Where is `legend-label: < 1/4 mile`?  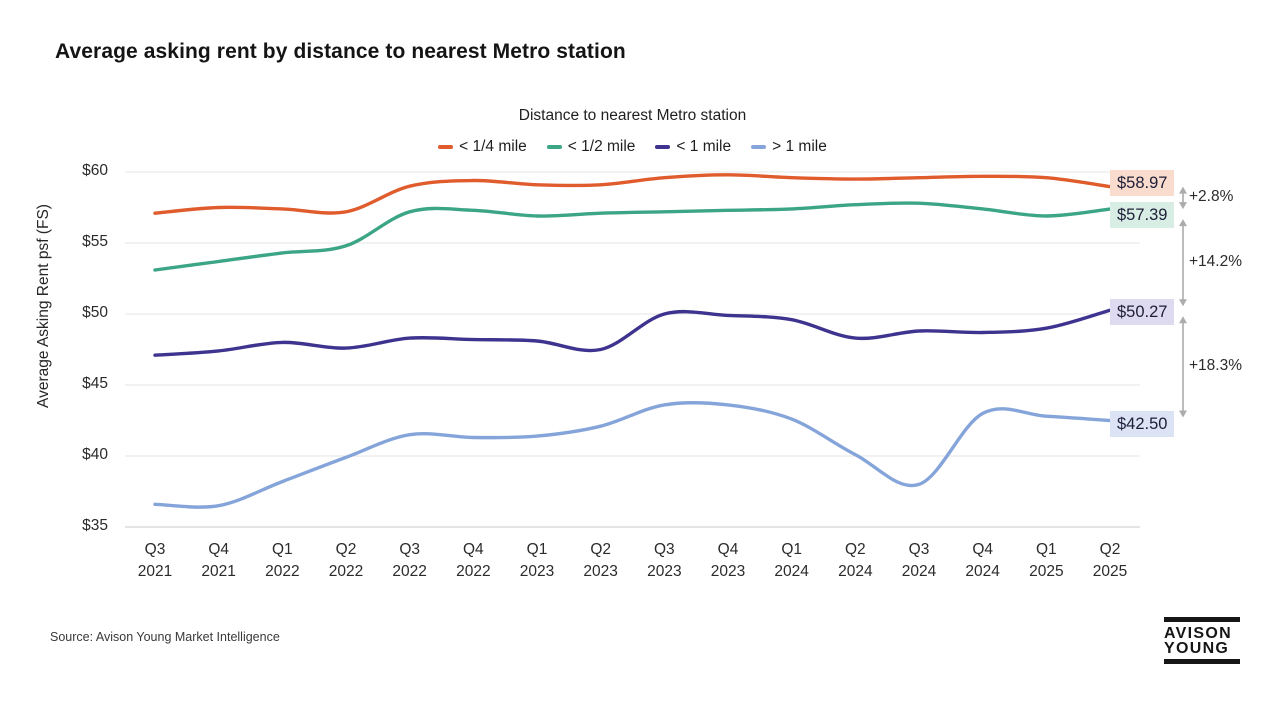
legend-label: < 1/4 mile is located at coordinates (493, 146).